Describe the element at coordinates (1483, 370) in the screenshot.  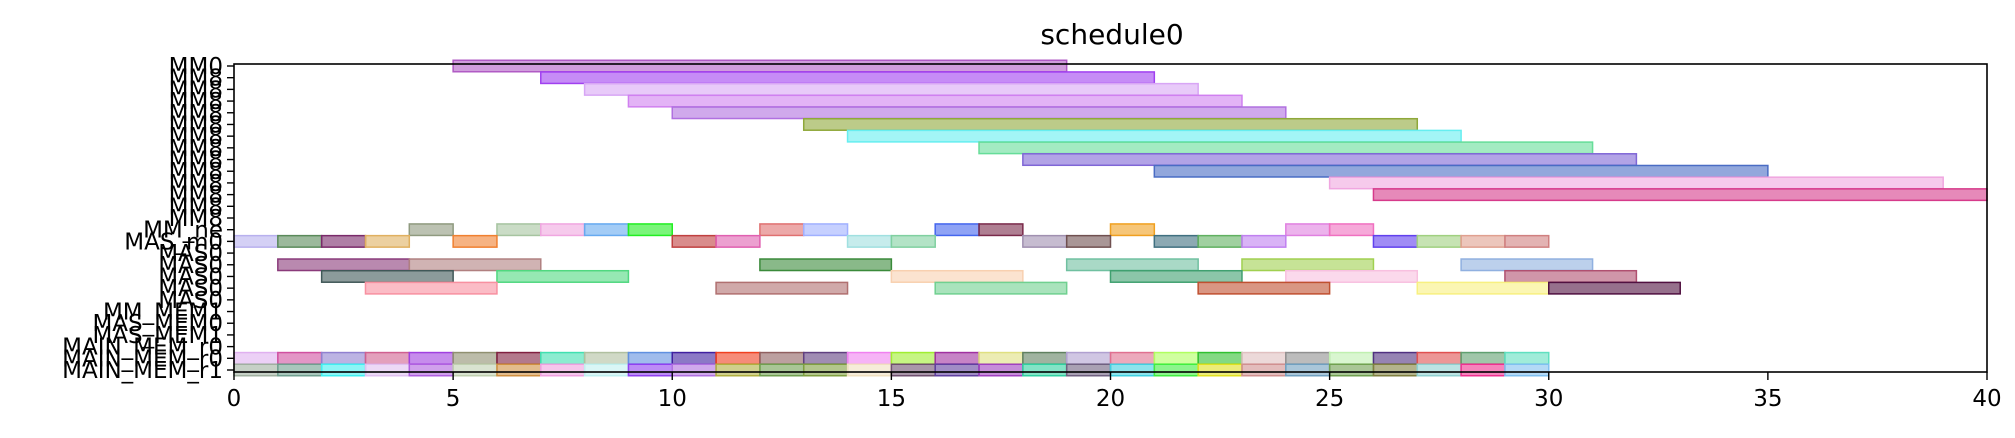
I see `task-bar-r26-t28` at that location.